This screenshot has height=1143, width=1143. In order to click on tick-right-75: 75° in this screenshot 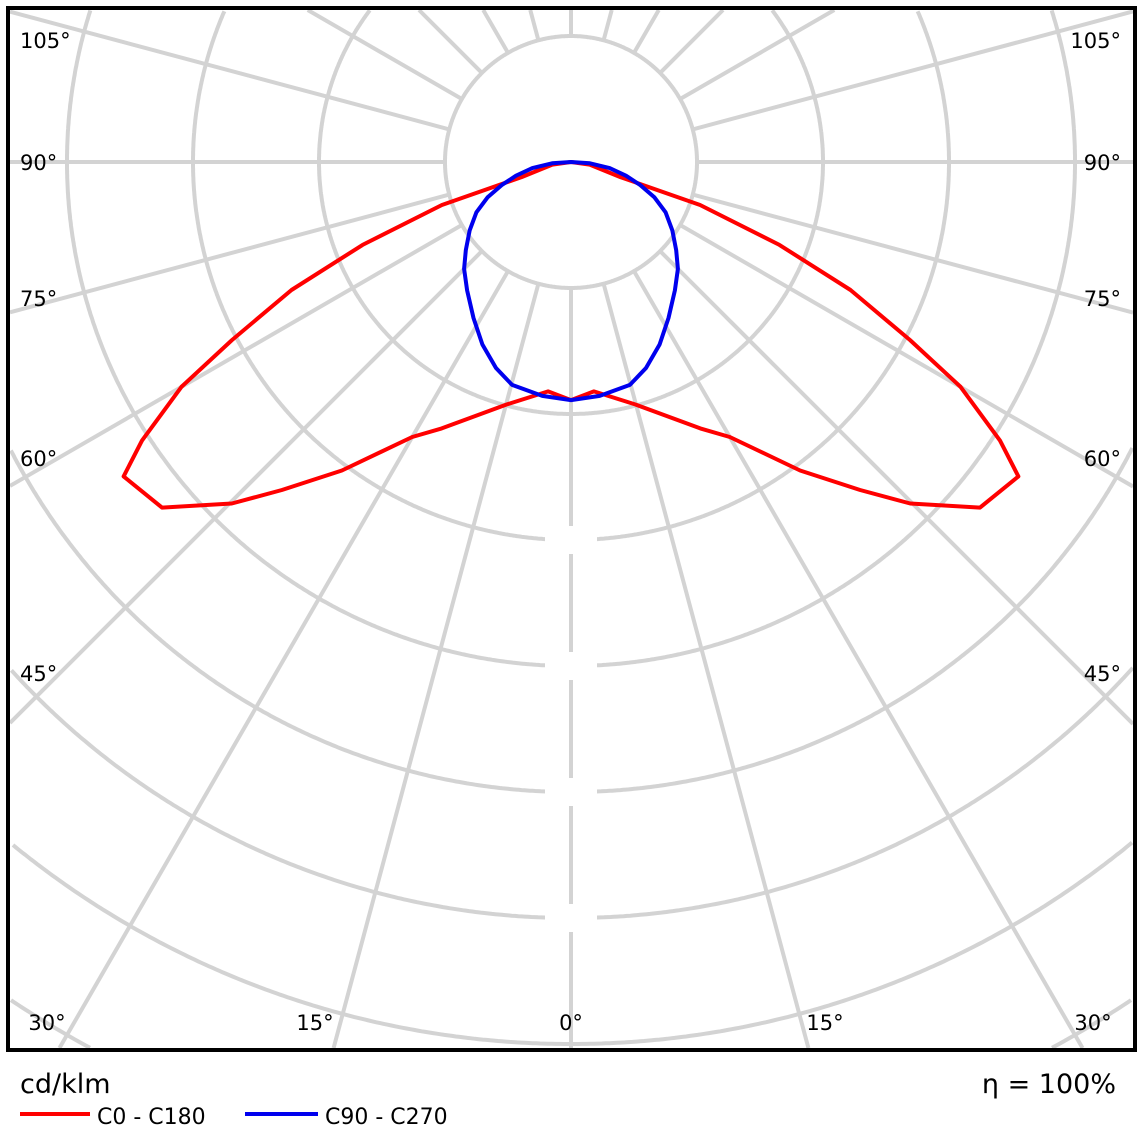, I will do `click(1102, 299)`.